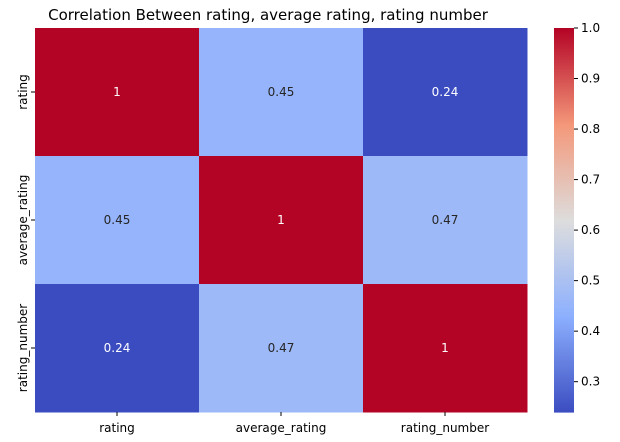 This screenshot has height=442, width=620. Describe the element at coordinates (23, 220) in the screenshot. I see `y-tick-label: average_rating` at that location.